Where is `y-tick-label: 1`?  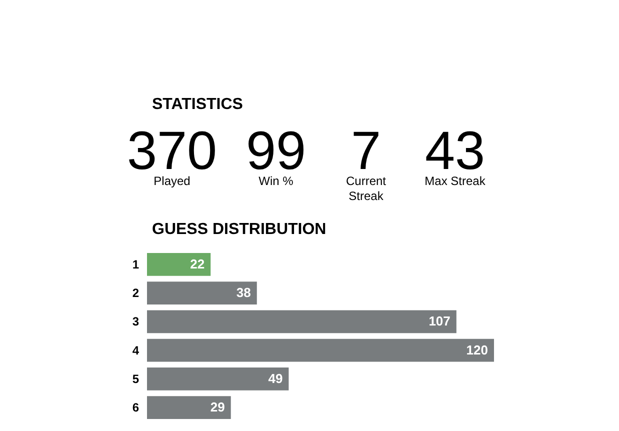 y-tick-label: 1 is located at coordinates (136, 264).